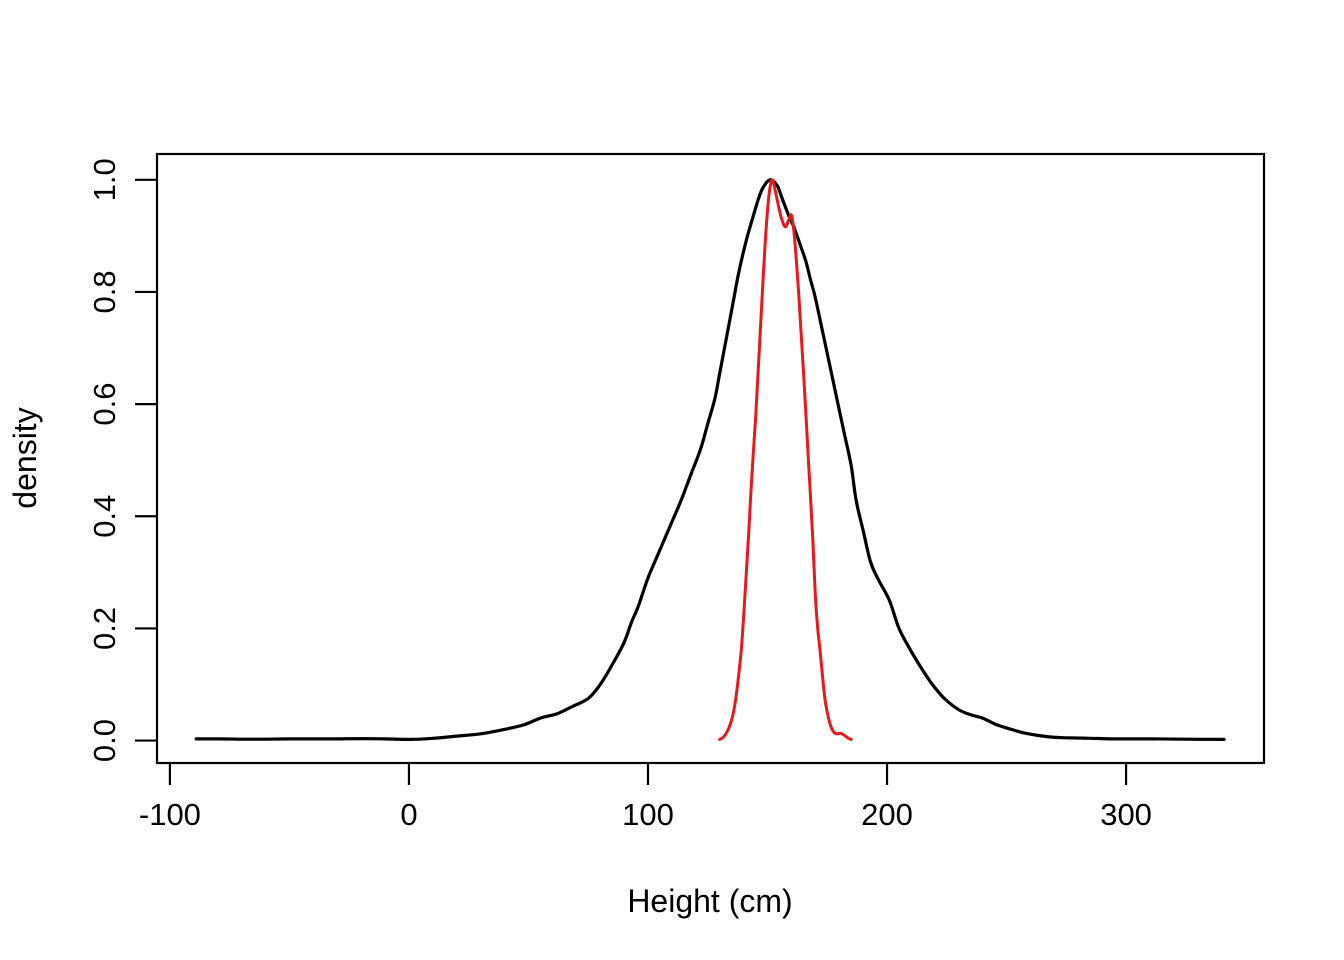 This screenshot has height=960, width=1344. I want to click on x-tick-label: 100, so click(648, 814).